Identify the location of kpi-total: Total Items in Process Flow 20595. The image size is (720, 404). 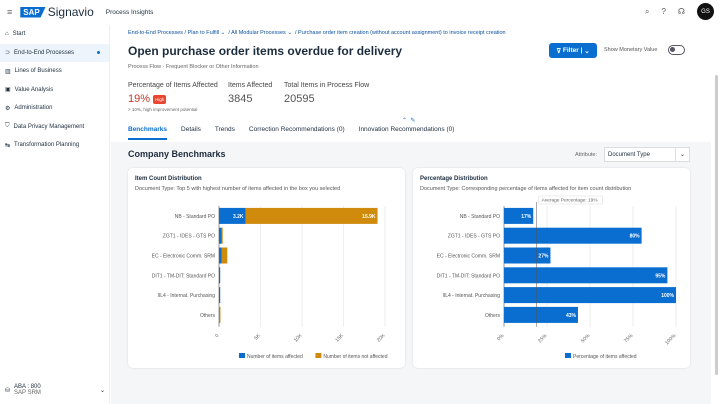
(326, 93).